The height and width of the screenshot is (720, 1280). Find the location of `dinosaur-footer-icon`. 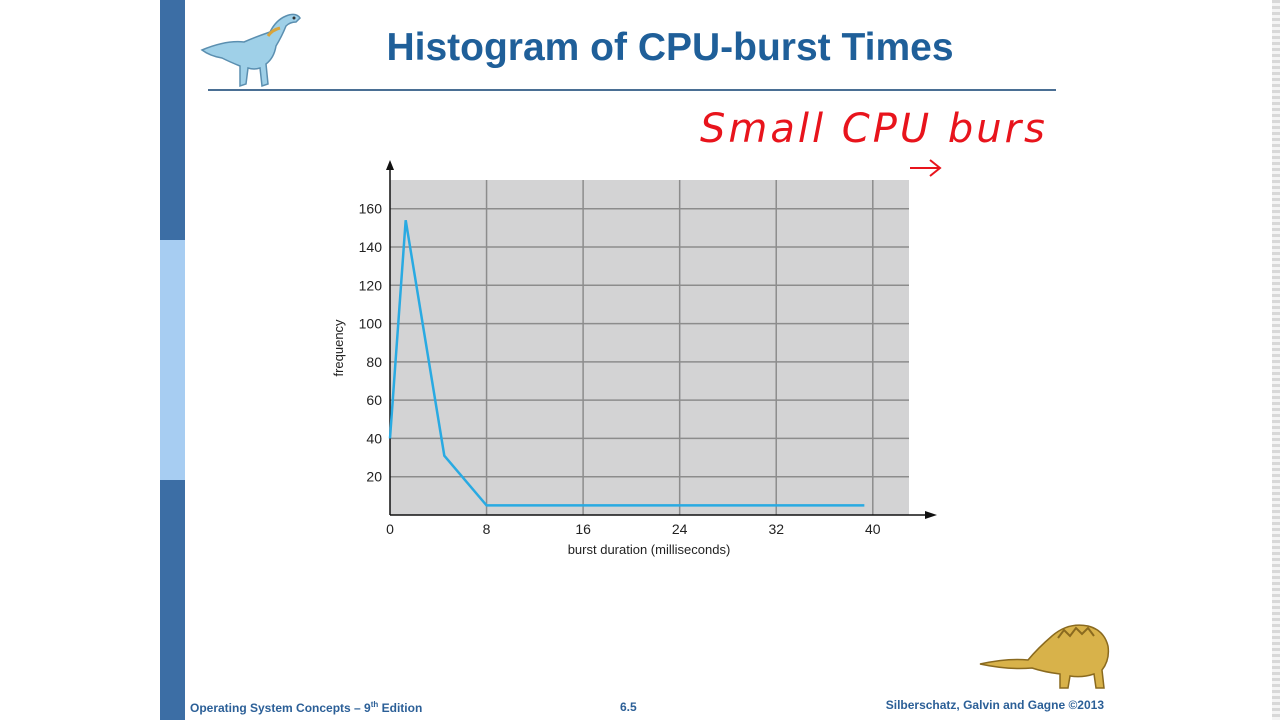

dinosaur-footer-icon is located at coordinates (1044, 656).